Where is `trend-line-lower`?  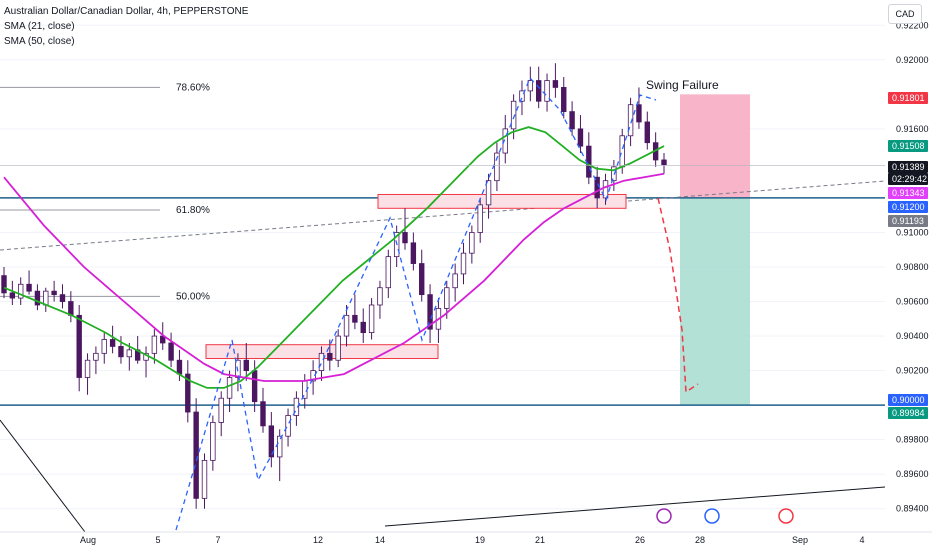
trend-line-lower is located at coordinates (635, 506).